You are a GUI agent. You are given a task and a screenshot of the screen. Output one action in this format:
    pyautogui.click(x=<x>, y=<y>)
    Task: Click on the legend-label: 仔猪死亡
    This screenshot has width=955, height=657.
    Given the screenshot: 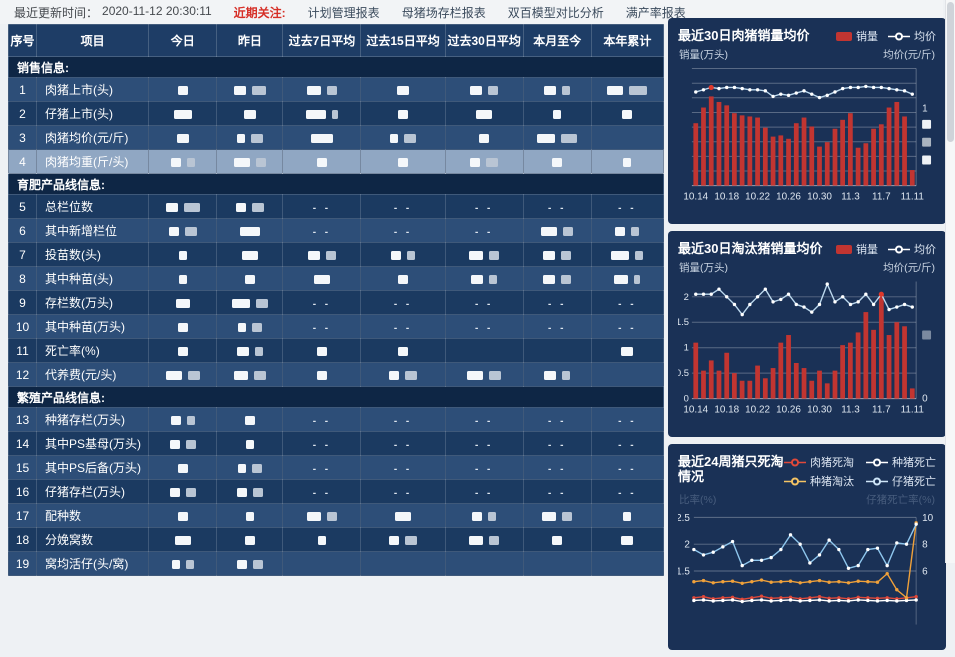 What is the action you would take?
    pyautogui.click(x=914, y=482)
    